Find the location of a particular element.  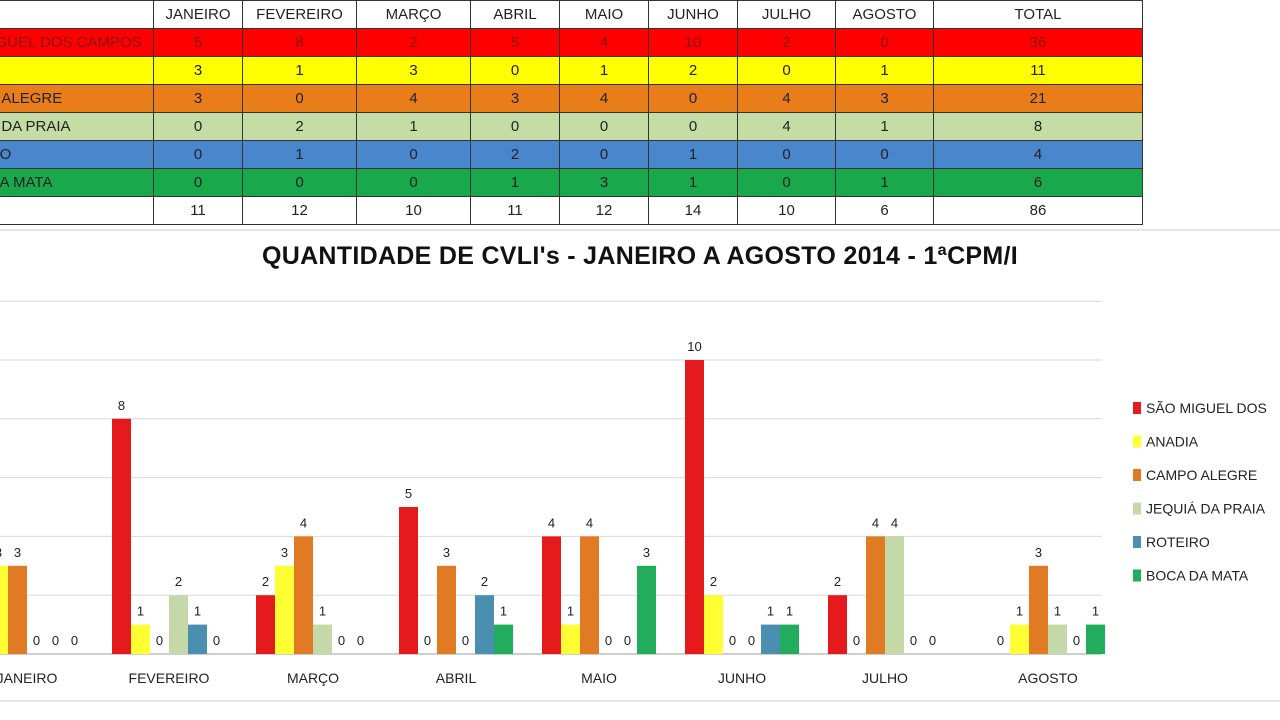

legend-entry: ROTEIRO is located at coordinates (1178, 542).